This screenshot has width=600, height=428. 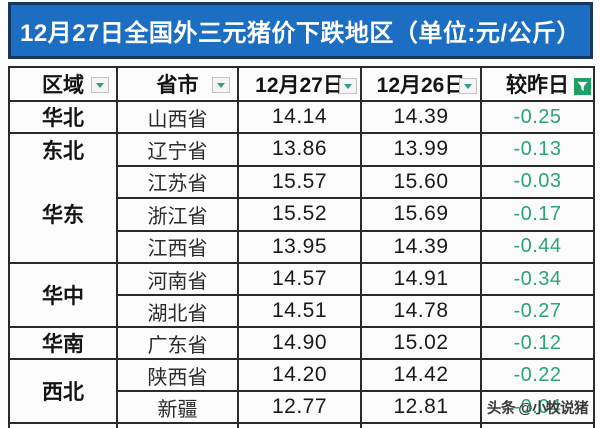 I want to click on change-cell: -0.04 头条 @小牧说猪, so click(x=537, y=407).